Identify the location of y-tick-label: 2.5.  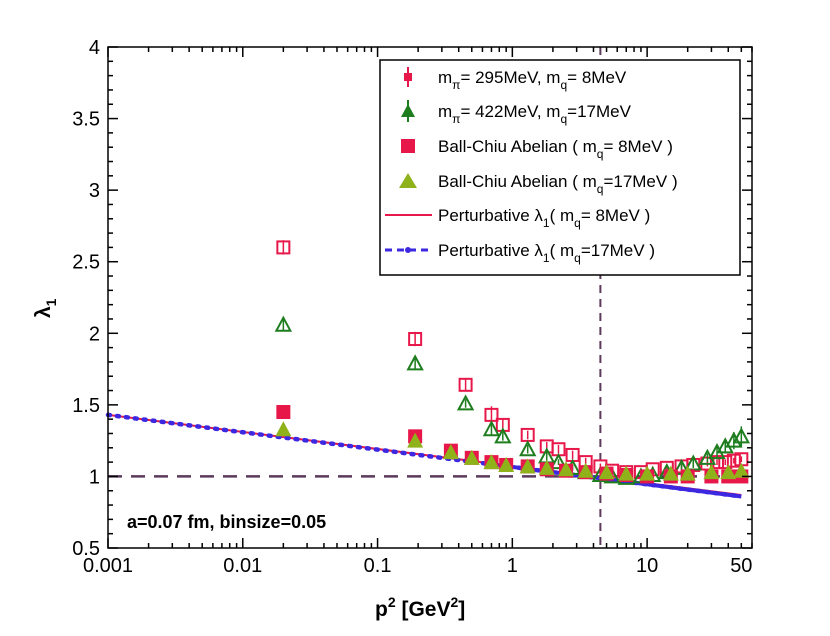
(86, 263).